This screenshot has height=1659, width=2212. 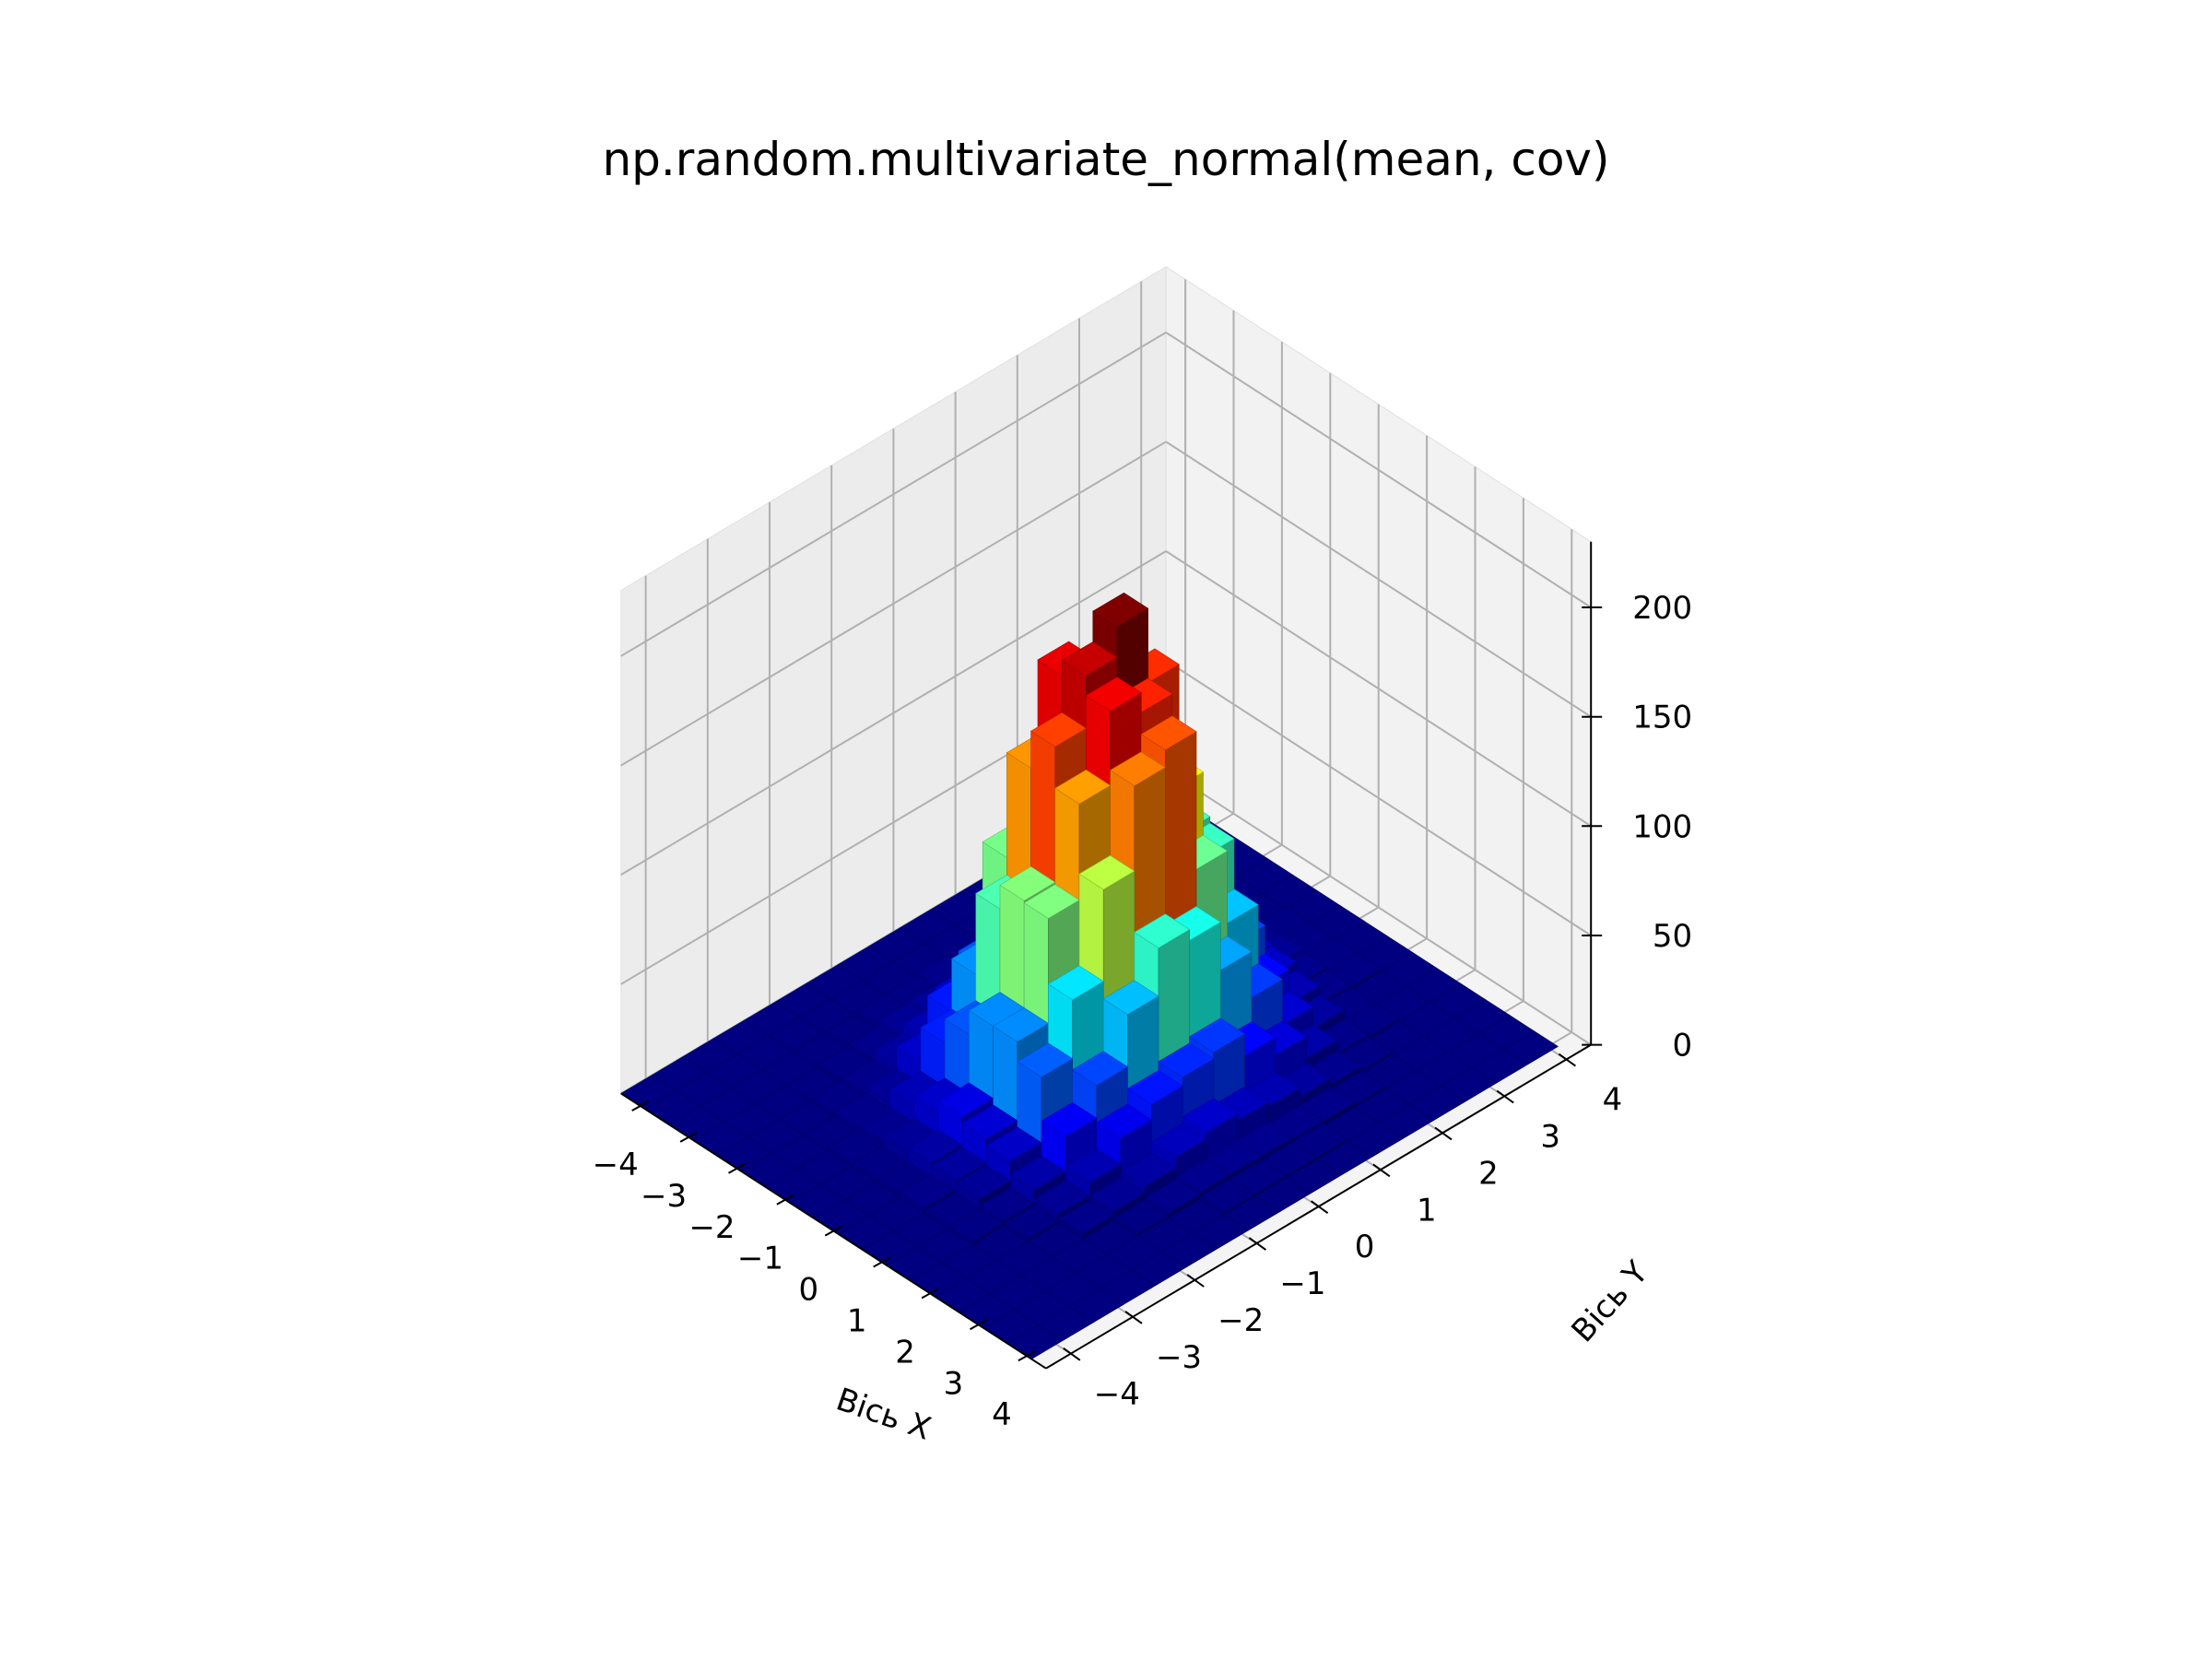 What do you see at coordinates (905, 1352) in the screenshot?
I see `x-tick-label: 2` at bounding box center [905, 1352].